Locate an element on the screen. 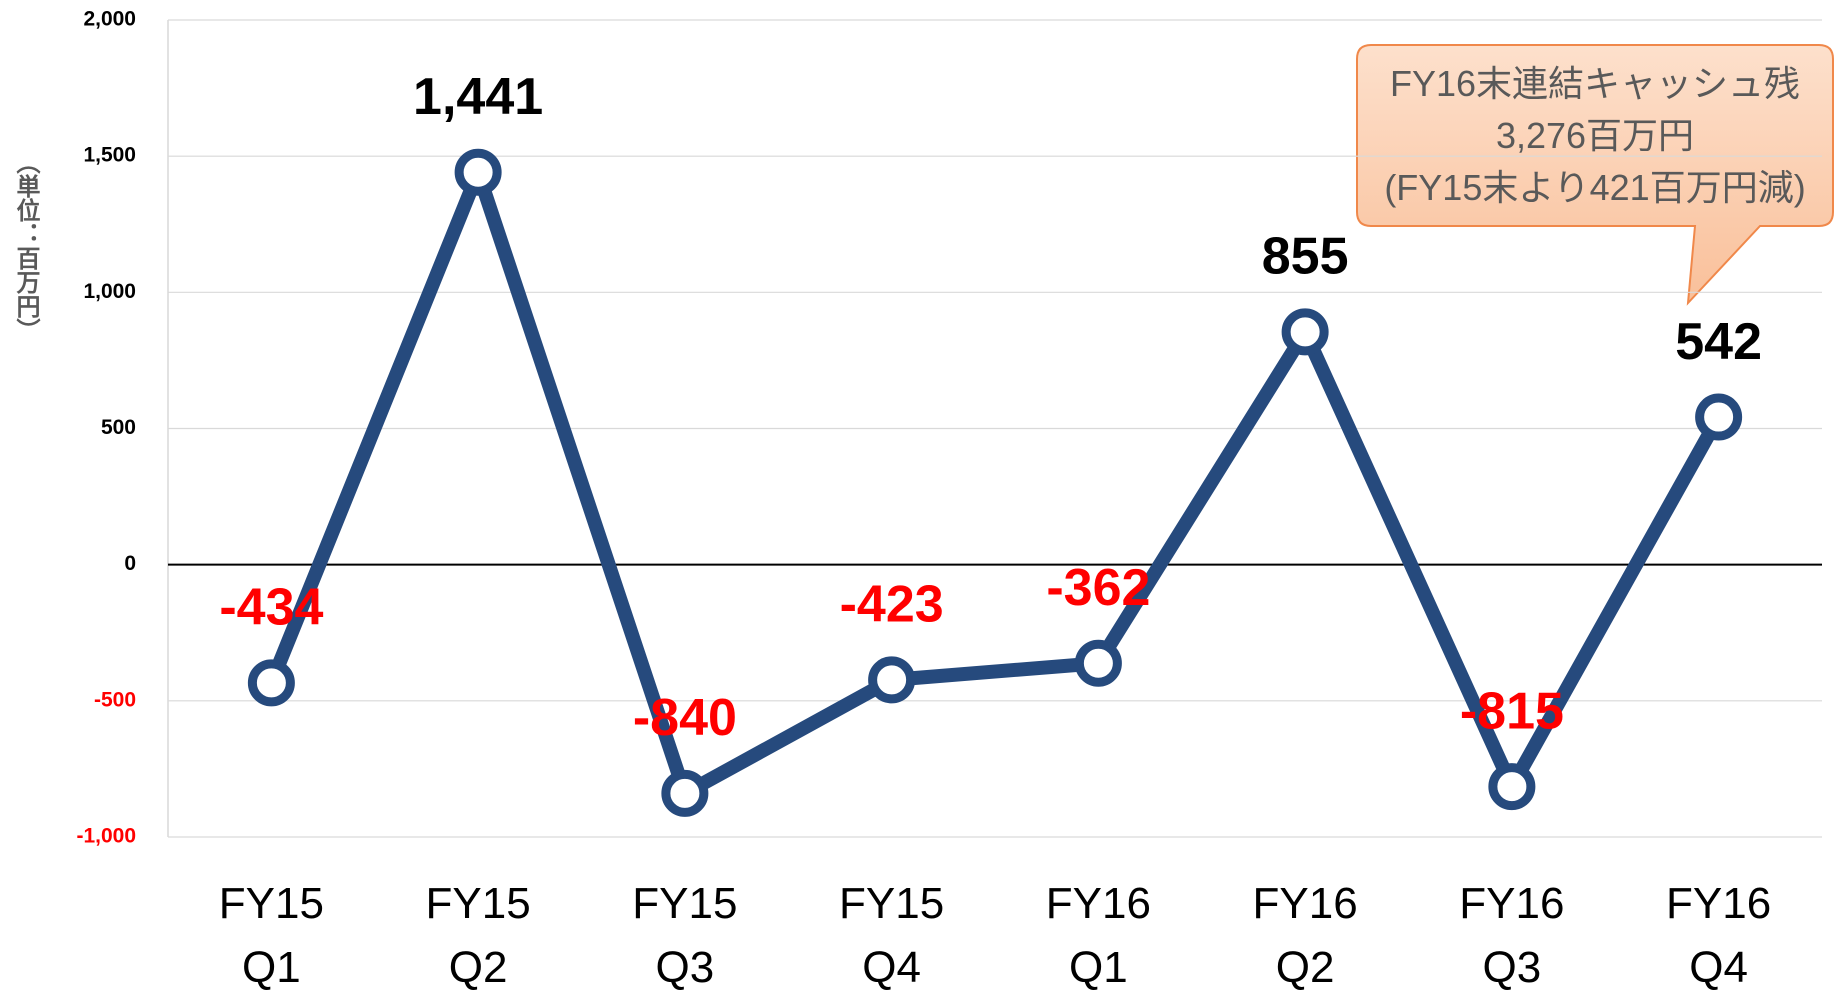 This screenshot has width=1843, height=1000. y-tick-label: 0 is located at coordinates (130, 563).